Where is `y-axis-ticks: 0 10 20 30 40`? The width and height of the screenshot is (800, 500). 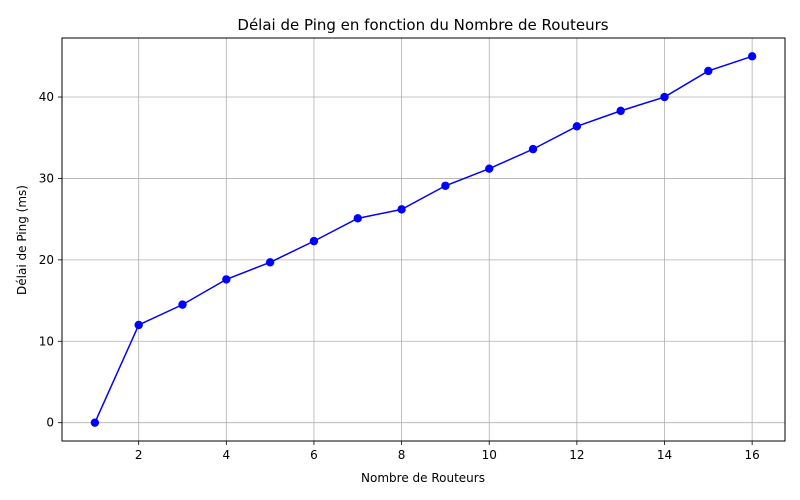 y-axis-ticks: 0 10 20 30 40 is located at coordinates (50, 260).